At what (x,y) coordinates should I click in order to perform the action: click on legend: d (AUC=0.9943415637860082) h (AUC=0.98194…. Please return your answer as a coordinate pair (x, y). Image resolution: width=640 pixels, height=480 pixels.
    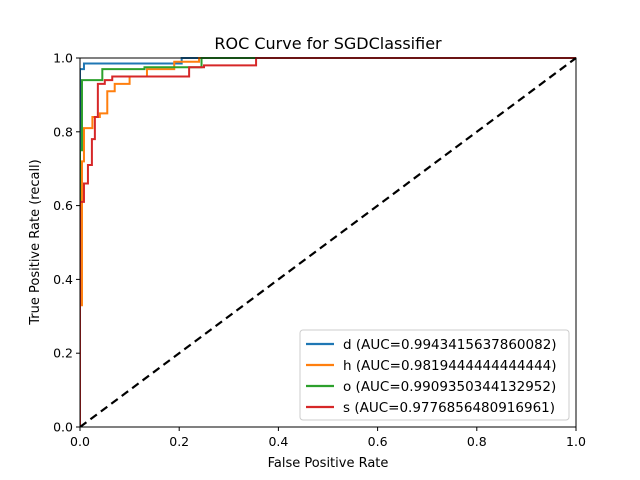
    Looking at the image, I should click on (434, 375).